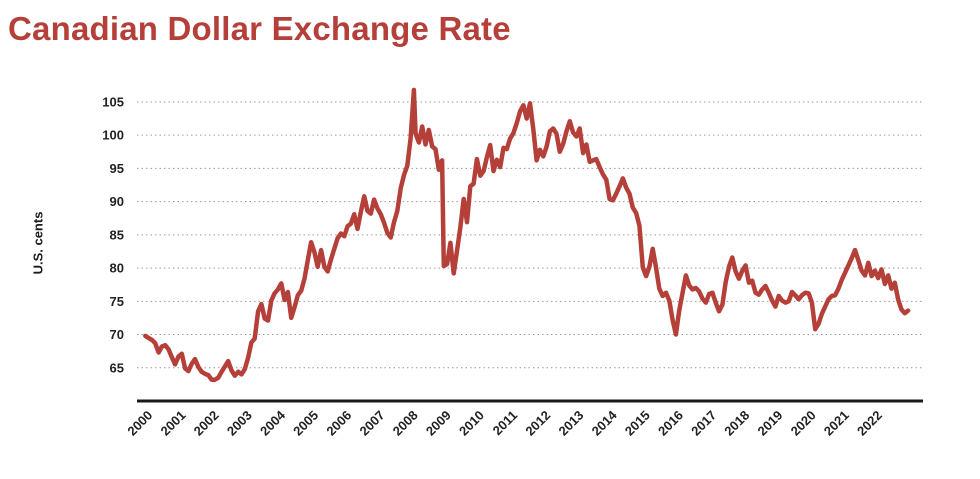 The image size is (980, 479). Describe the element at coordinates (605, 423) in the screenshot. I see `x-tick-label: 2014` at that location.